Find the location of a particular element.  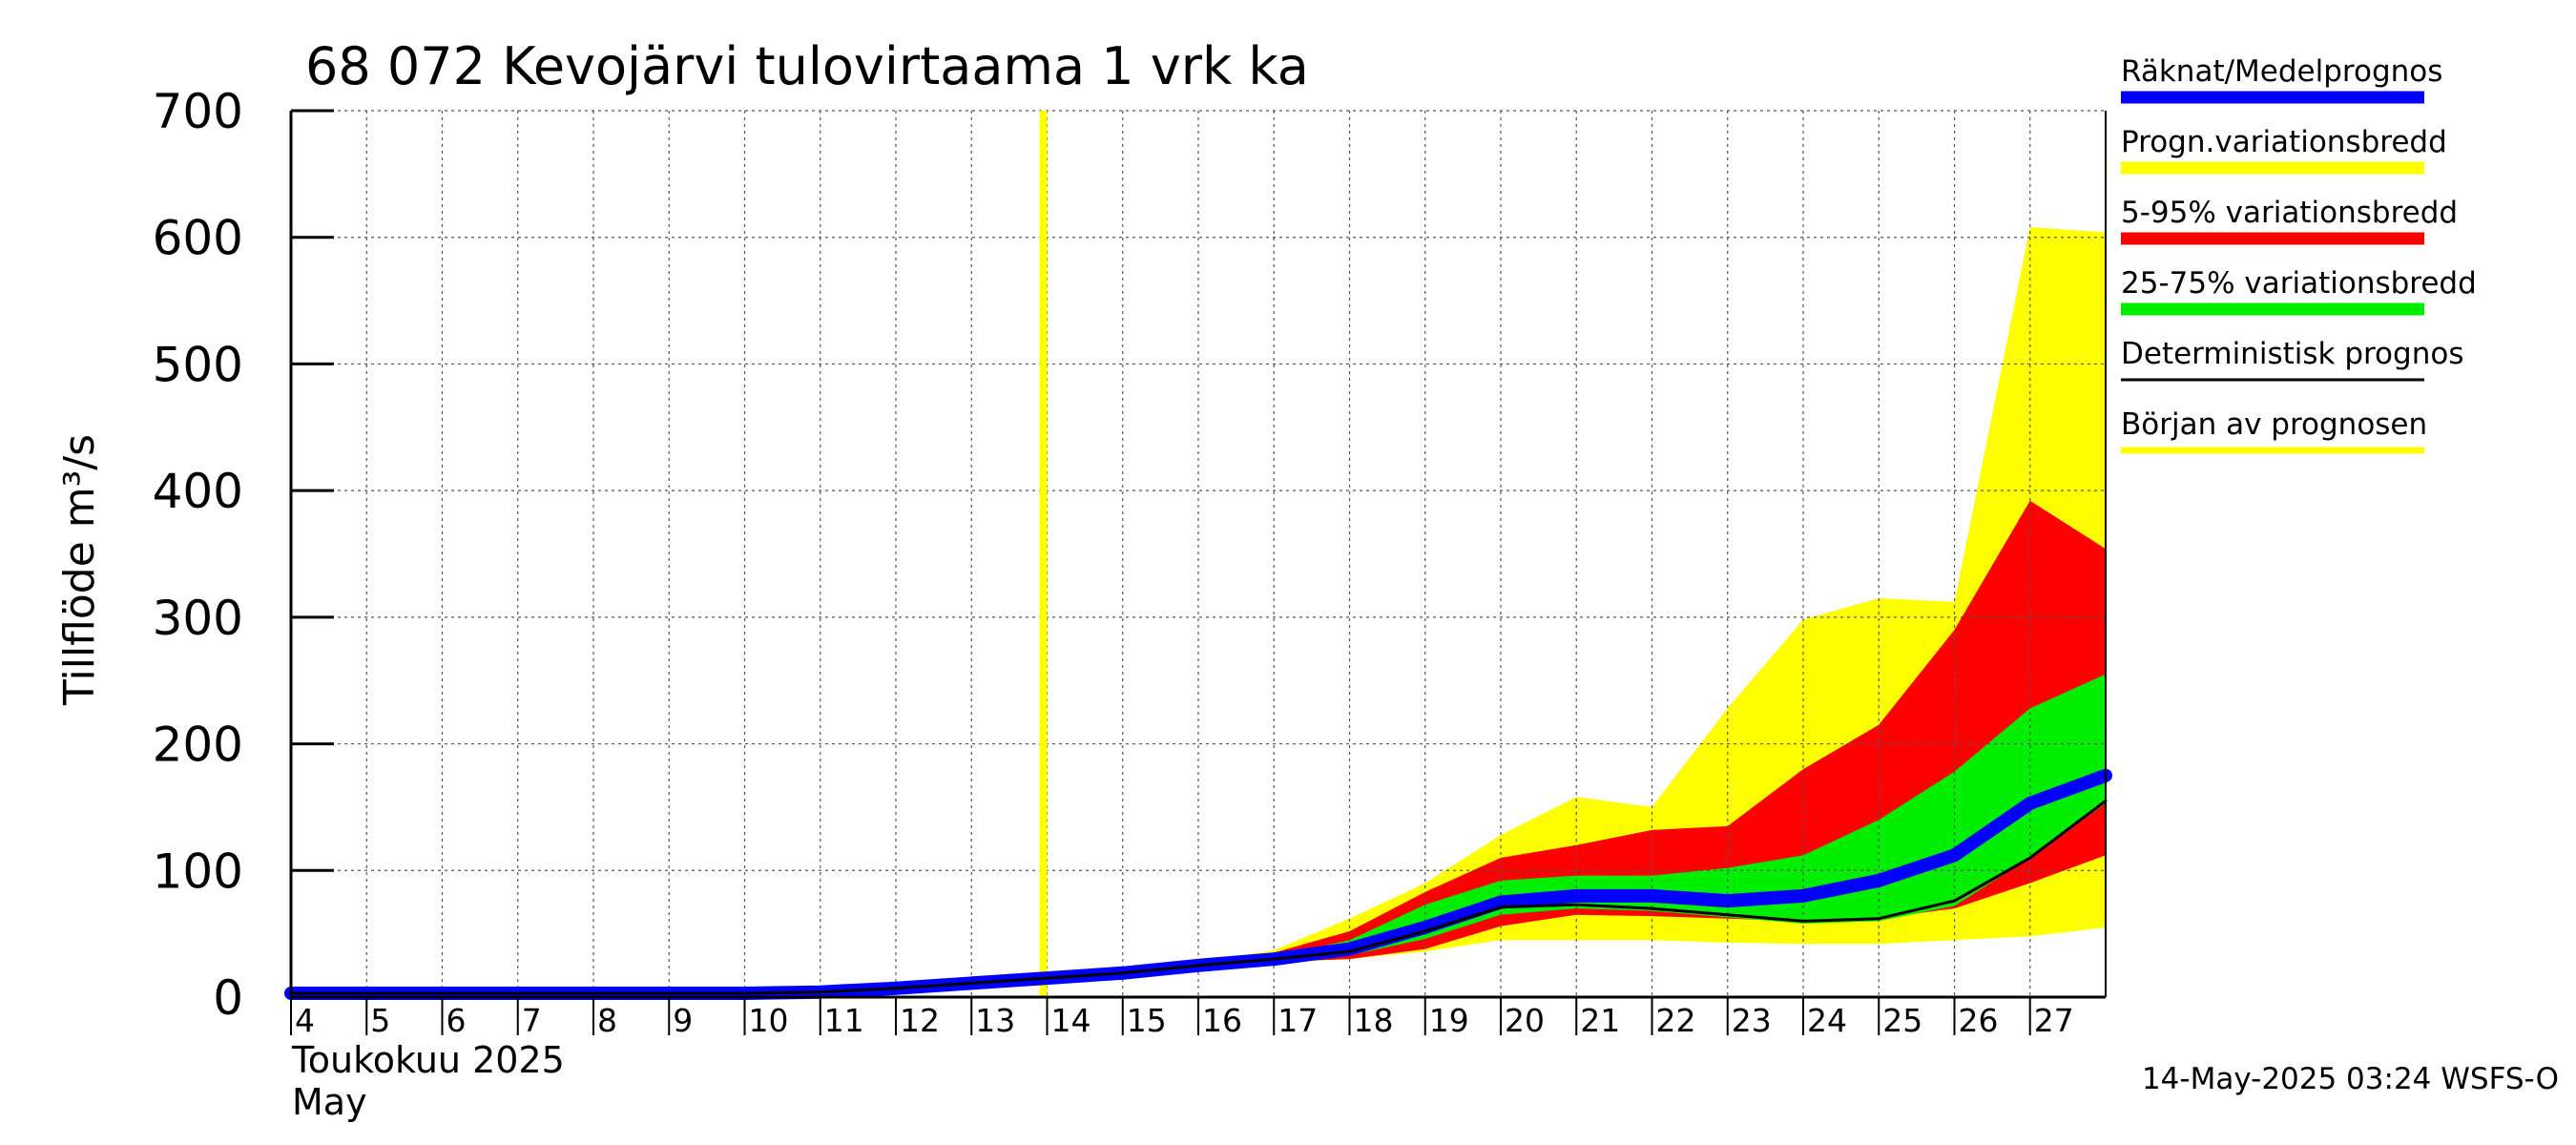

legend-label: Deterministisk prognos is located at coordinates (2292, 354).